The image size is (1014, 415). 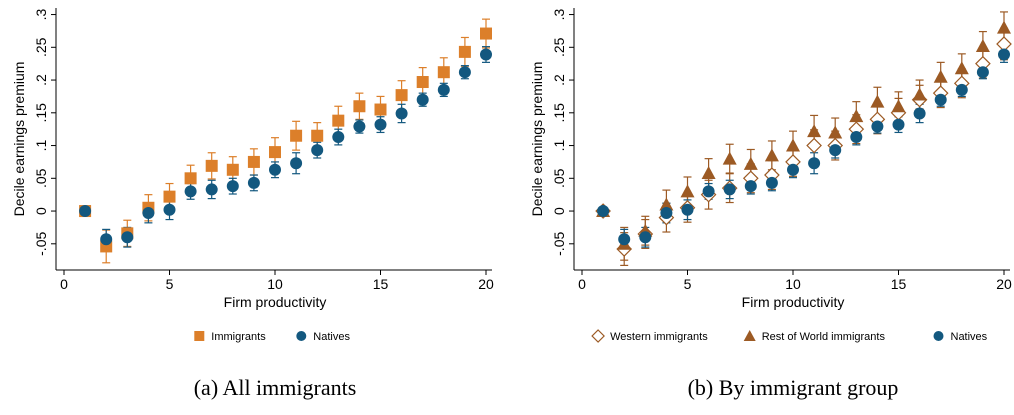 What do you see at coordinates (659, 337) in the screenshot?
I see `legend-label: Western immigrants` at bounding box center [659, 337].